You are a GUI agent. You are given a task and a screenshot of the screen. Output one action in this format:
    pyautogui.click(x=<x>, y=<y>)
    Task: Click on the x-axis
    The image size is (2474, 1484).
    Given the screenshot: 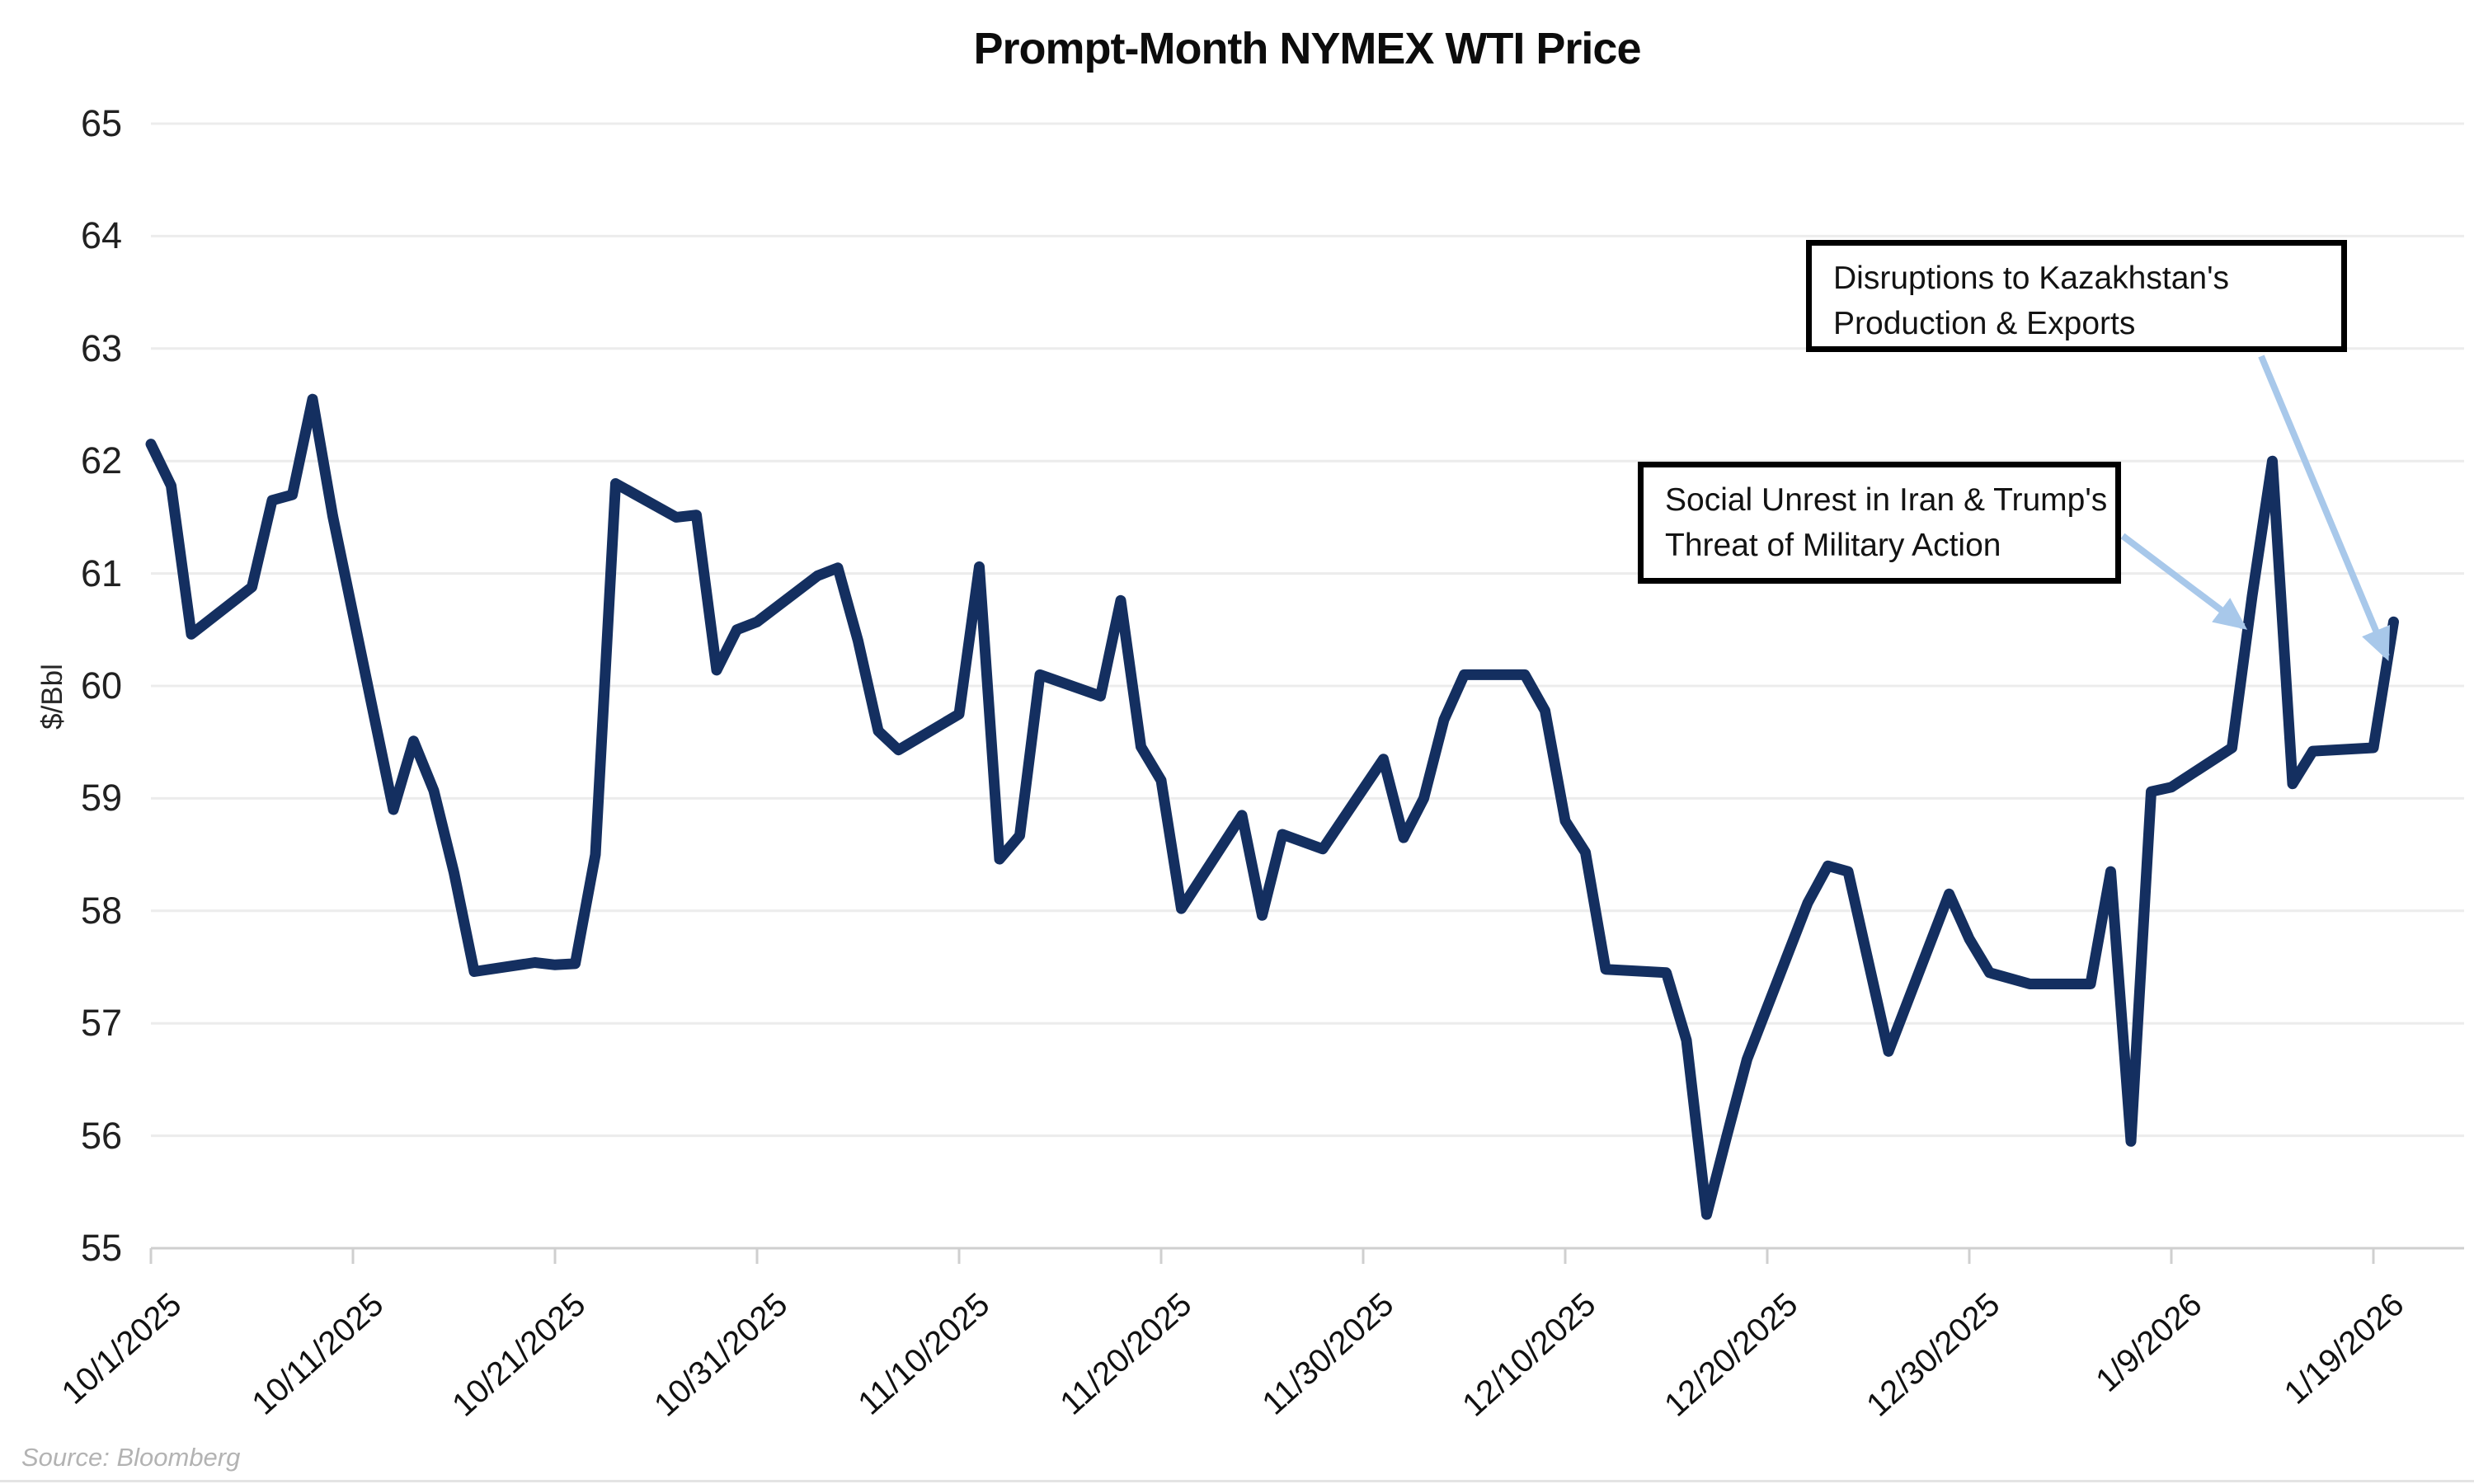 What is the action you would take?
    pyautogui.click(x=1262, y=1256)
    